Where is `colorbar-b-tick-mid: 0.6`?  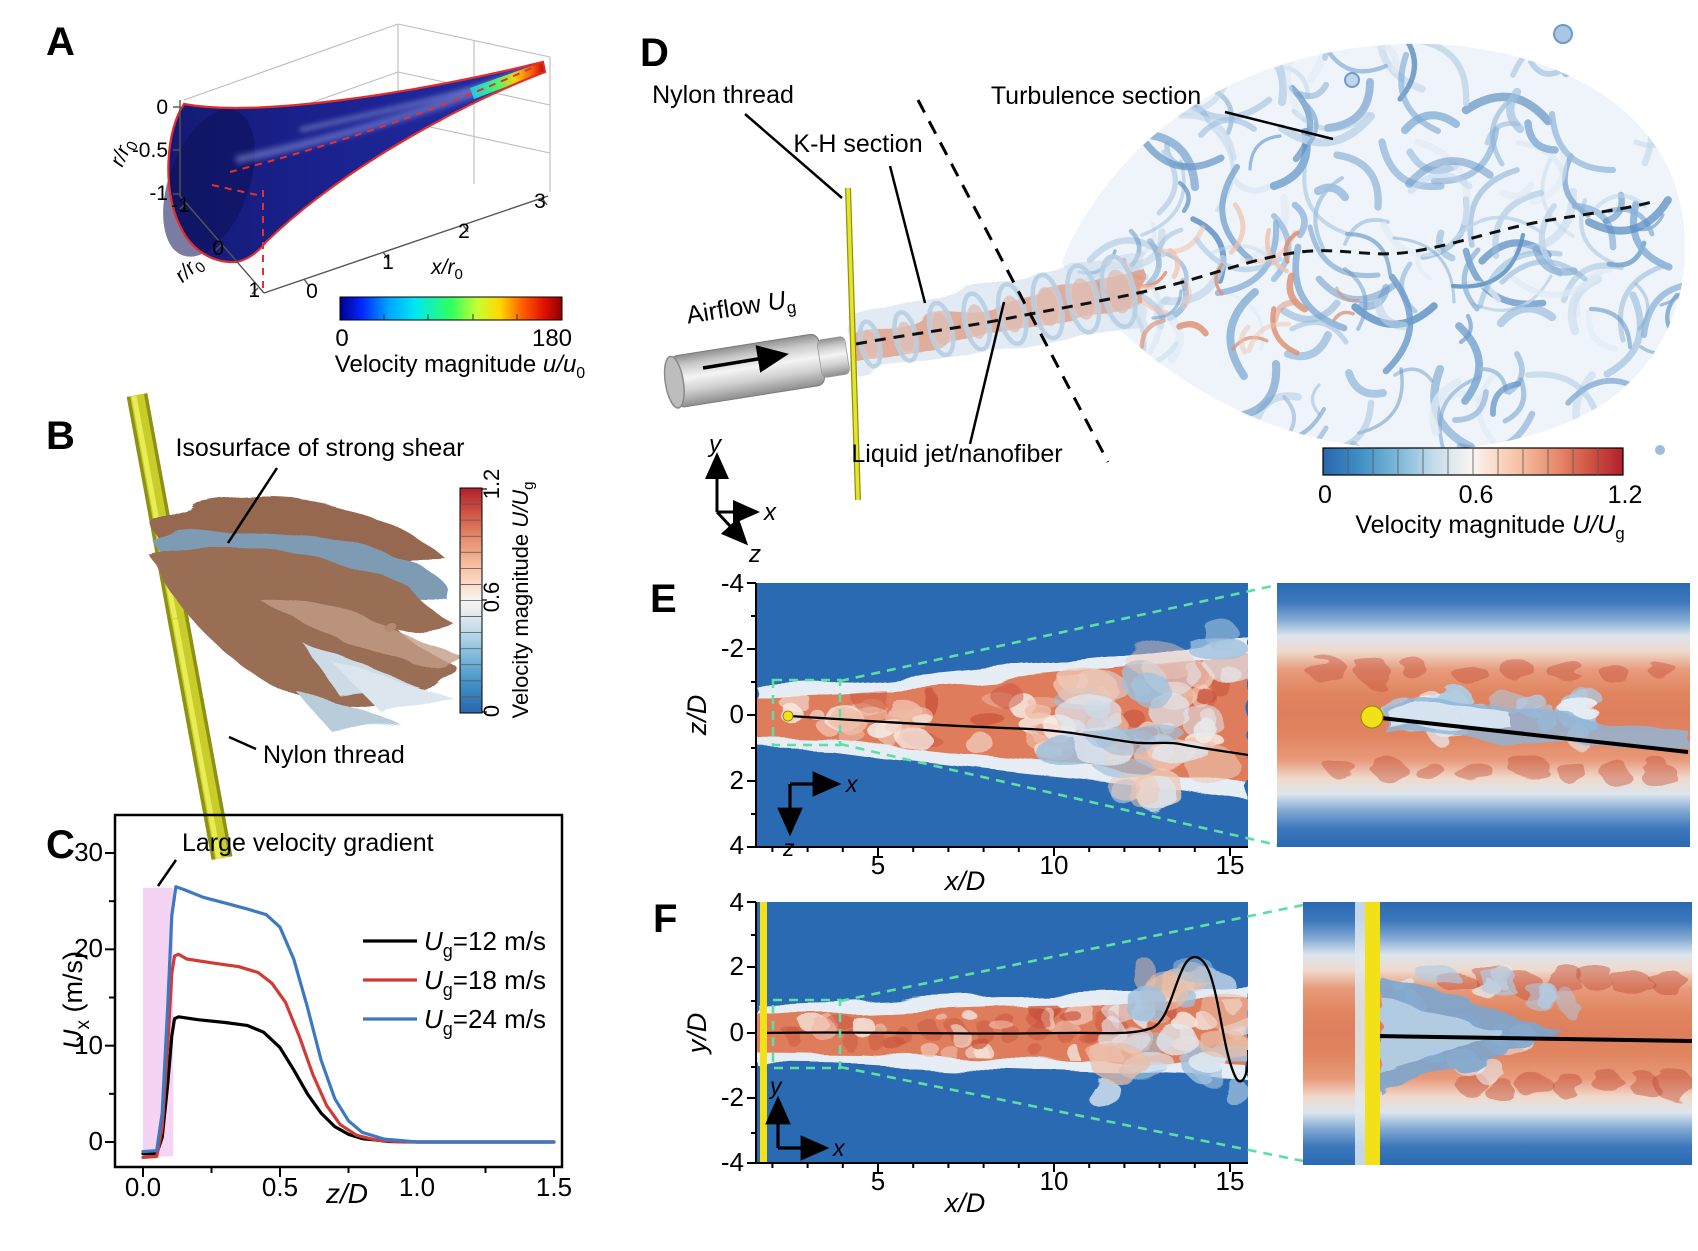 colorbar-b-tick-mid: 0.6 is located at coordinates (491, 597).